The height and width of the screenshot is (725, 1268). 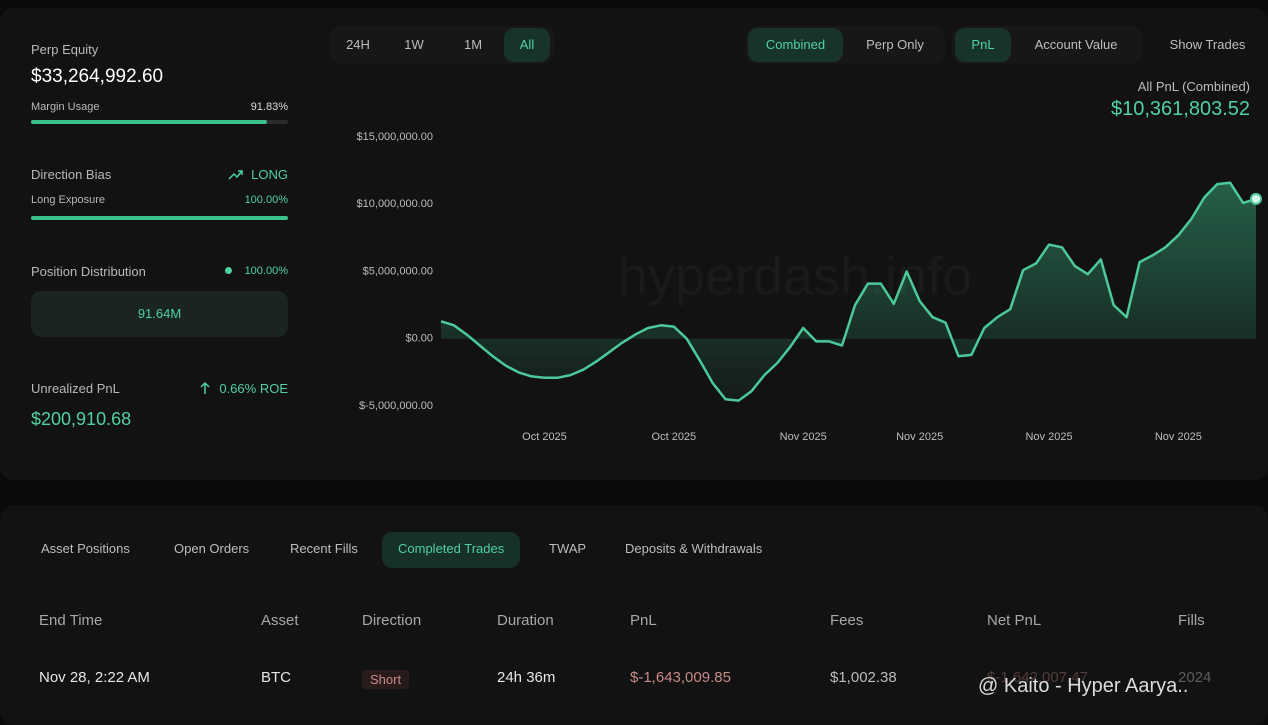 I want to click on y-tick-label: $0.00, so click(x=419, y=339).